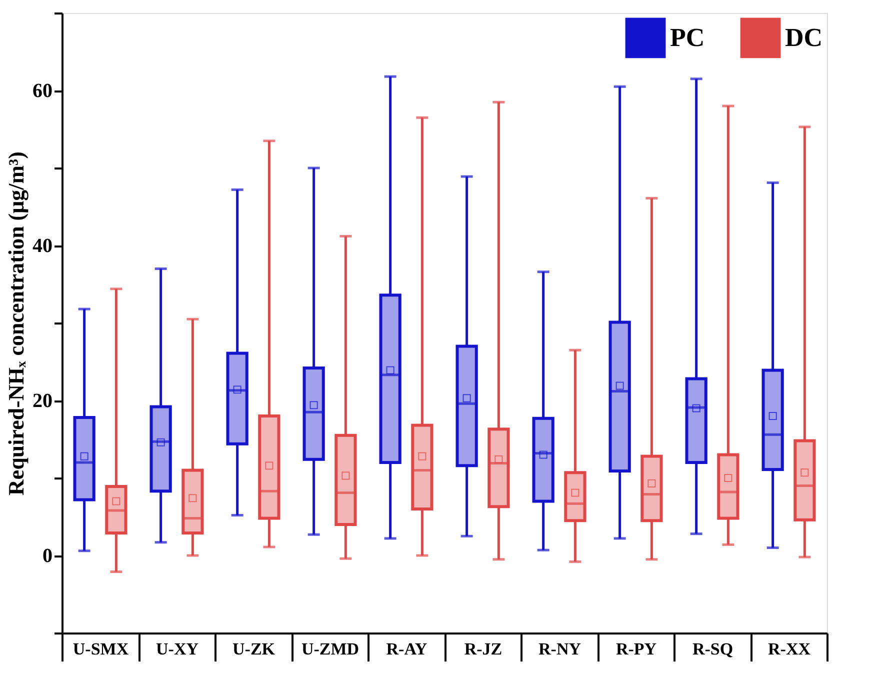 The image size is (885, 684). Describe the element at coordinates (559, 649) in the screenshot. I see `x-tick-label: R-NY` at that location.